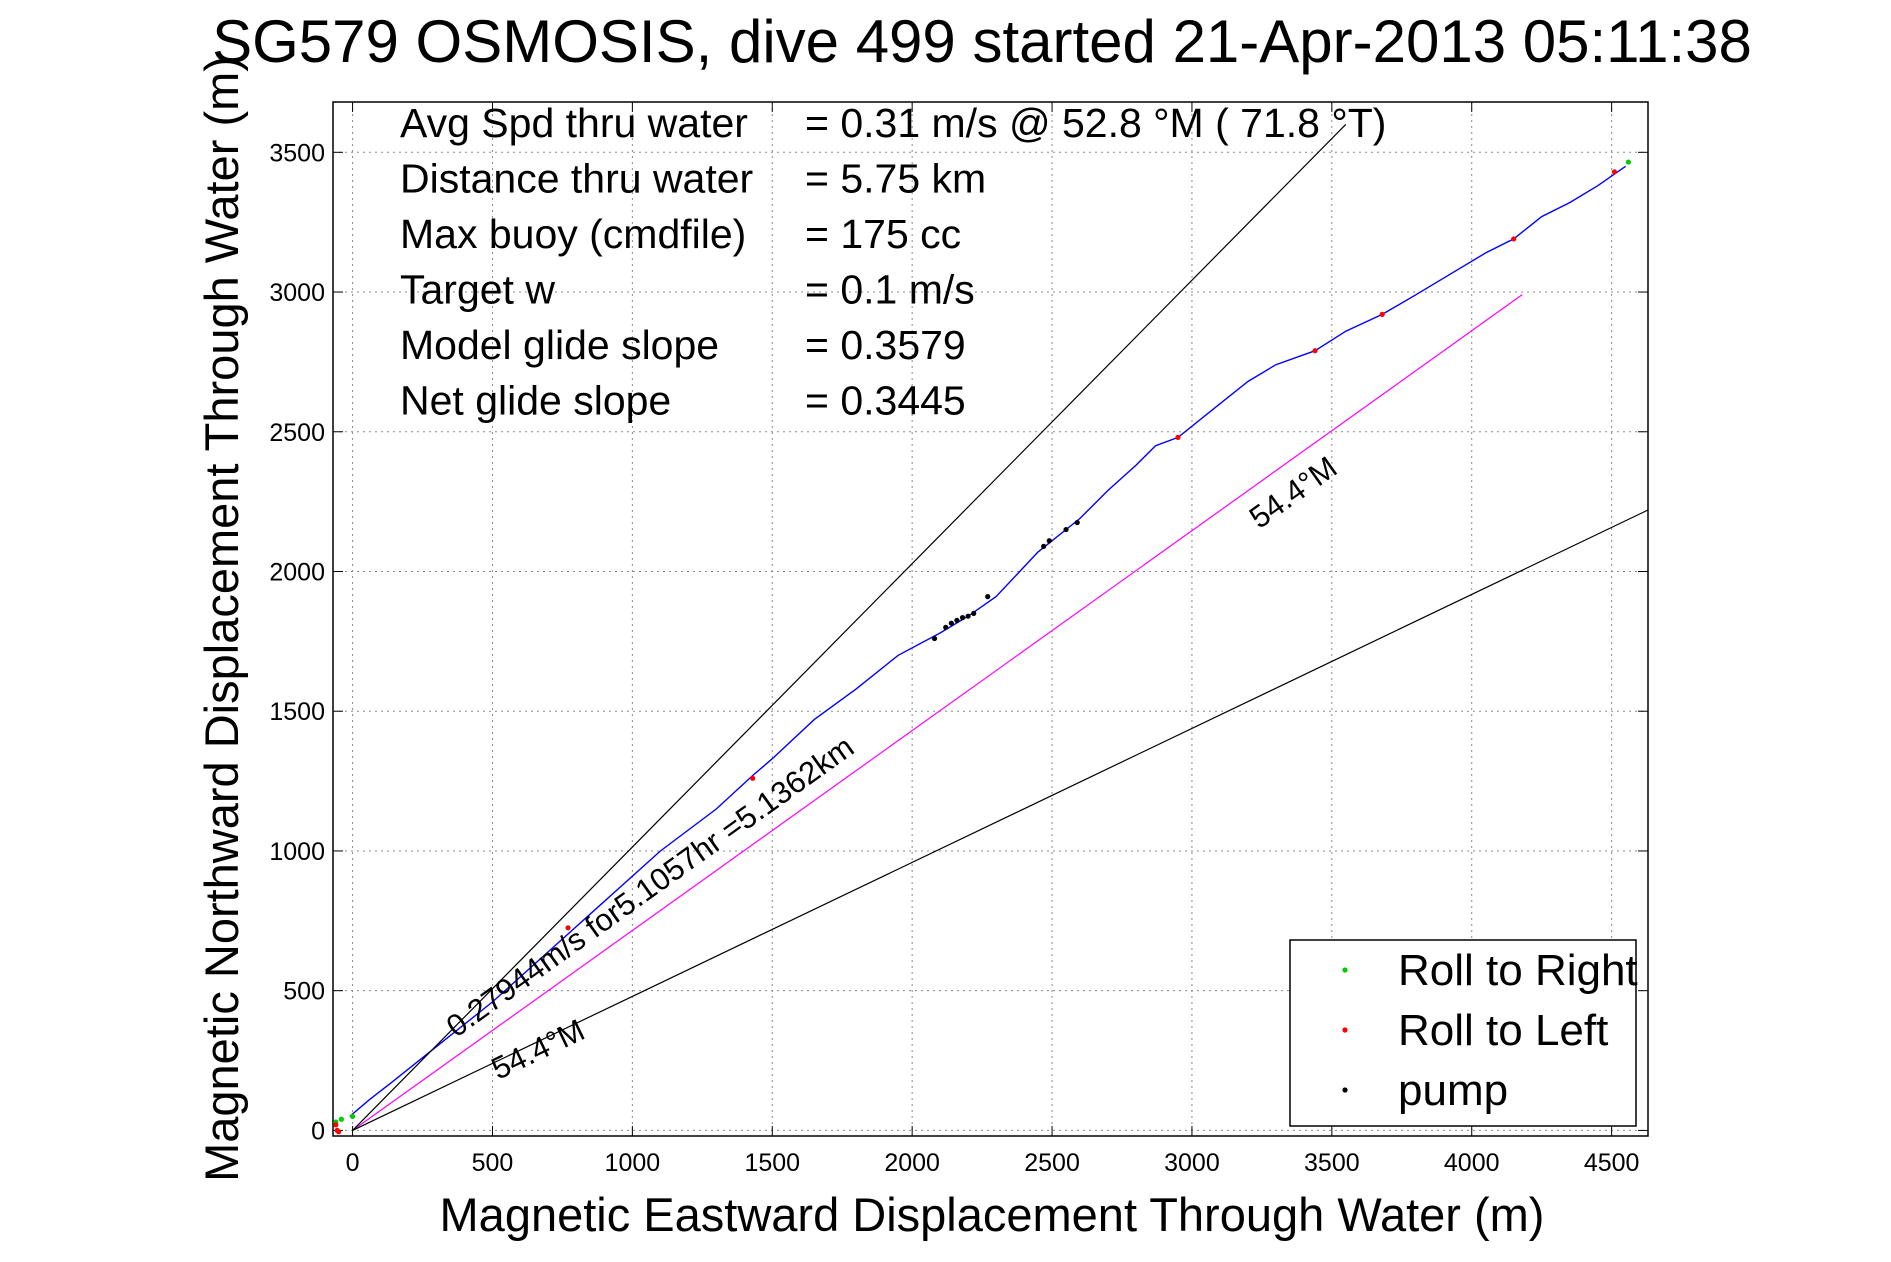  Describe the element at coordinates (297, 852) in the screenshot. I see `y-tick-label: 1000` at that location.